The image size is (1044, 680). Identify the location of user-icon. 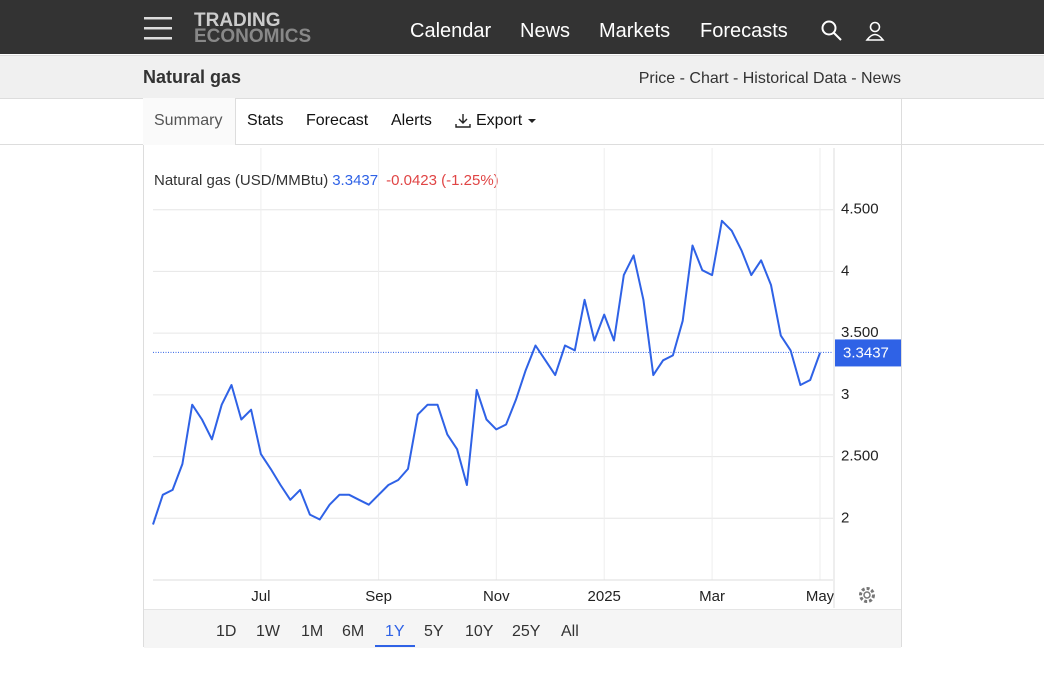
(875, 31).